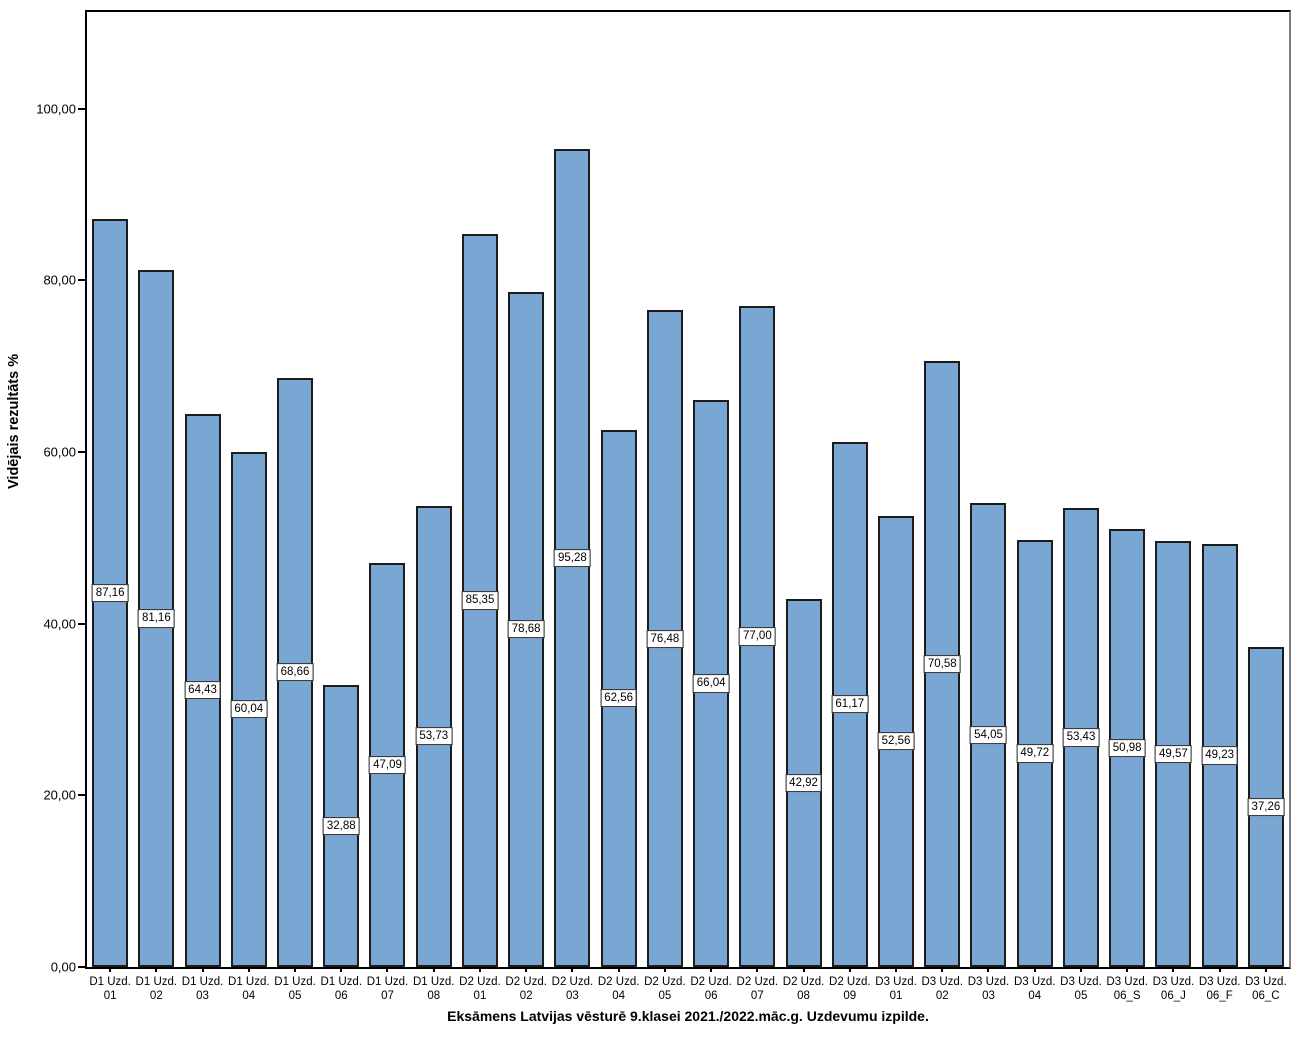  What do you see at coordinates (1266, 807) in the screenshot?
I see `bar-value-label: 37,26` at bounding box center [1266, 807].